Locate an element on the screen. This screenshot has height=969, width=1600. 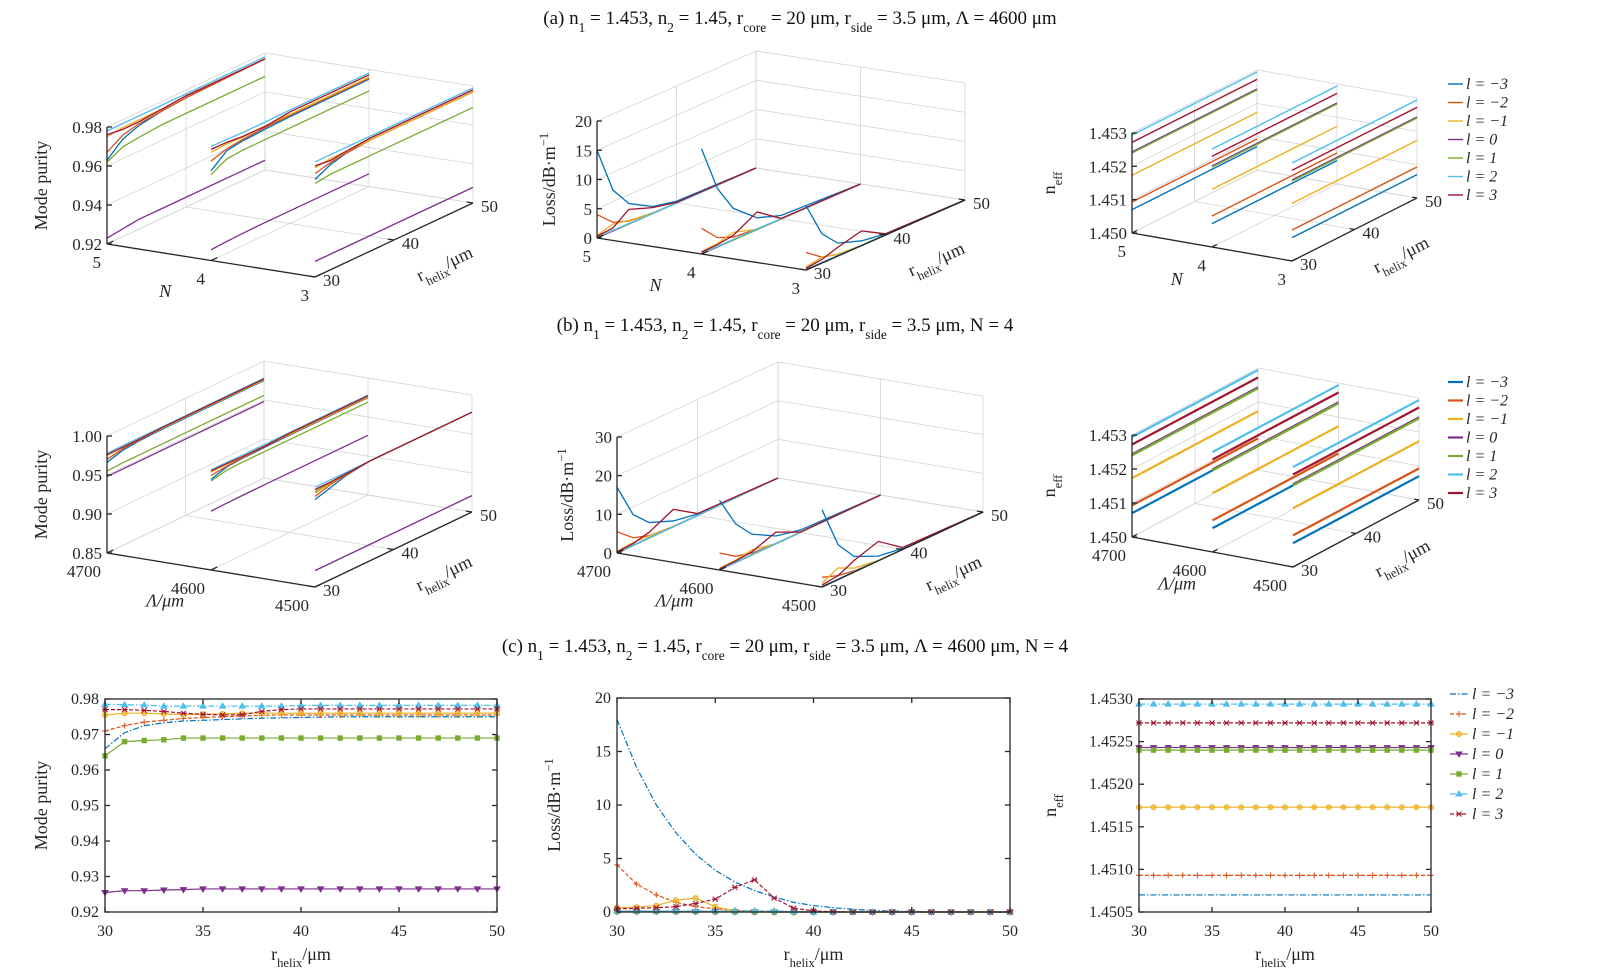
series-line-a3-slice2-l0 is located at coordinates (1354, 206).